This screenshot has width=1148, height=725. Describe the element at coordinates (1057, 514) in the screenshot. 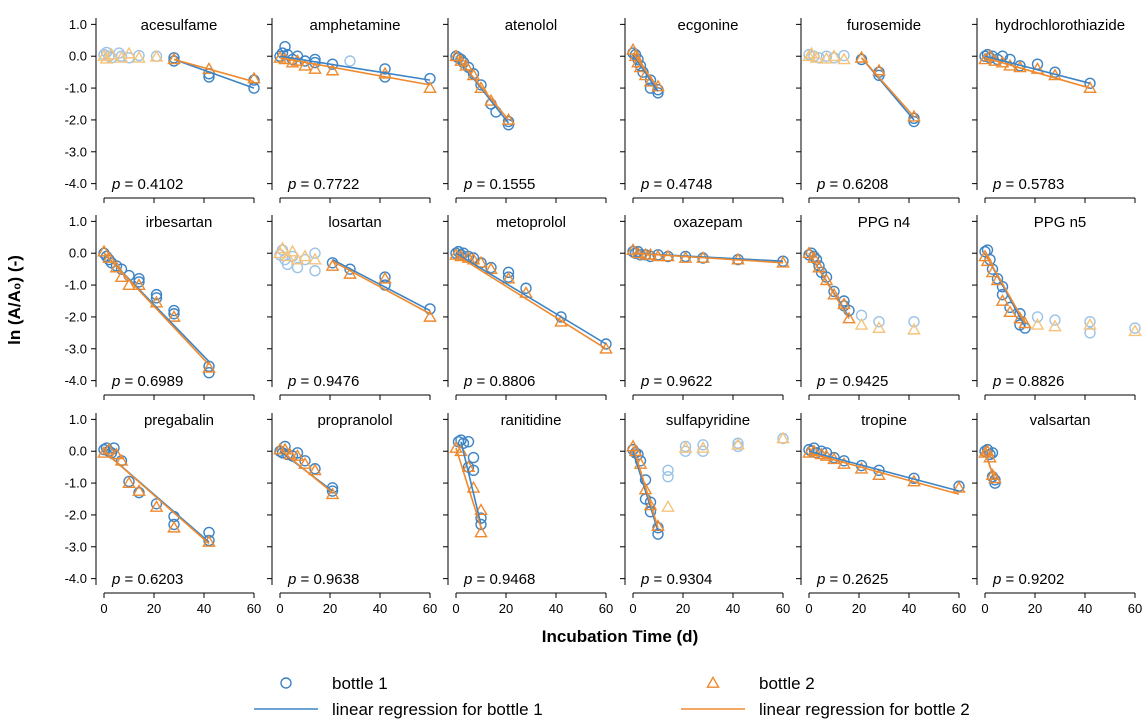

I see `panel-valsartan: 0 20 40 60 valsartan p = 0.9202` at that location.